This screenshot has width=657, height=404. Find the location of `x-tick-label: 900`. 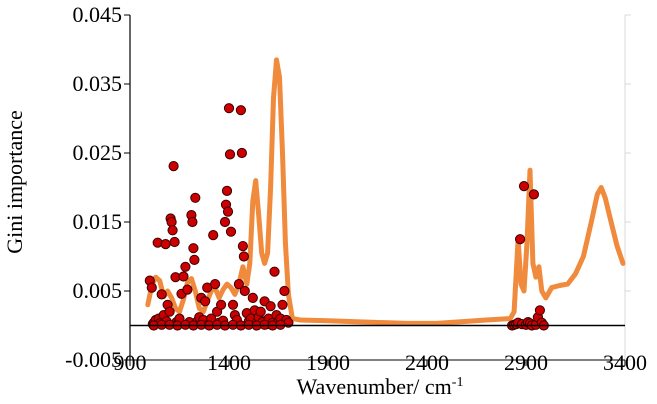

x-tick-label: 900 is located at coordinates (130, 362).